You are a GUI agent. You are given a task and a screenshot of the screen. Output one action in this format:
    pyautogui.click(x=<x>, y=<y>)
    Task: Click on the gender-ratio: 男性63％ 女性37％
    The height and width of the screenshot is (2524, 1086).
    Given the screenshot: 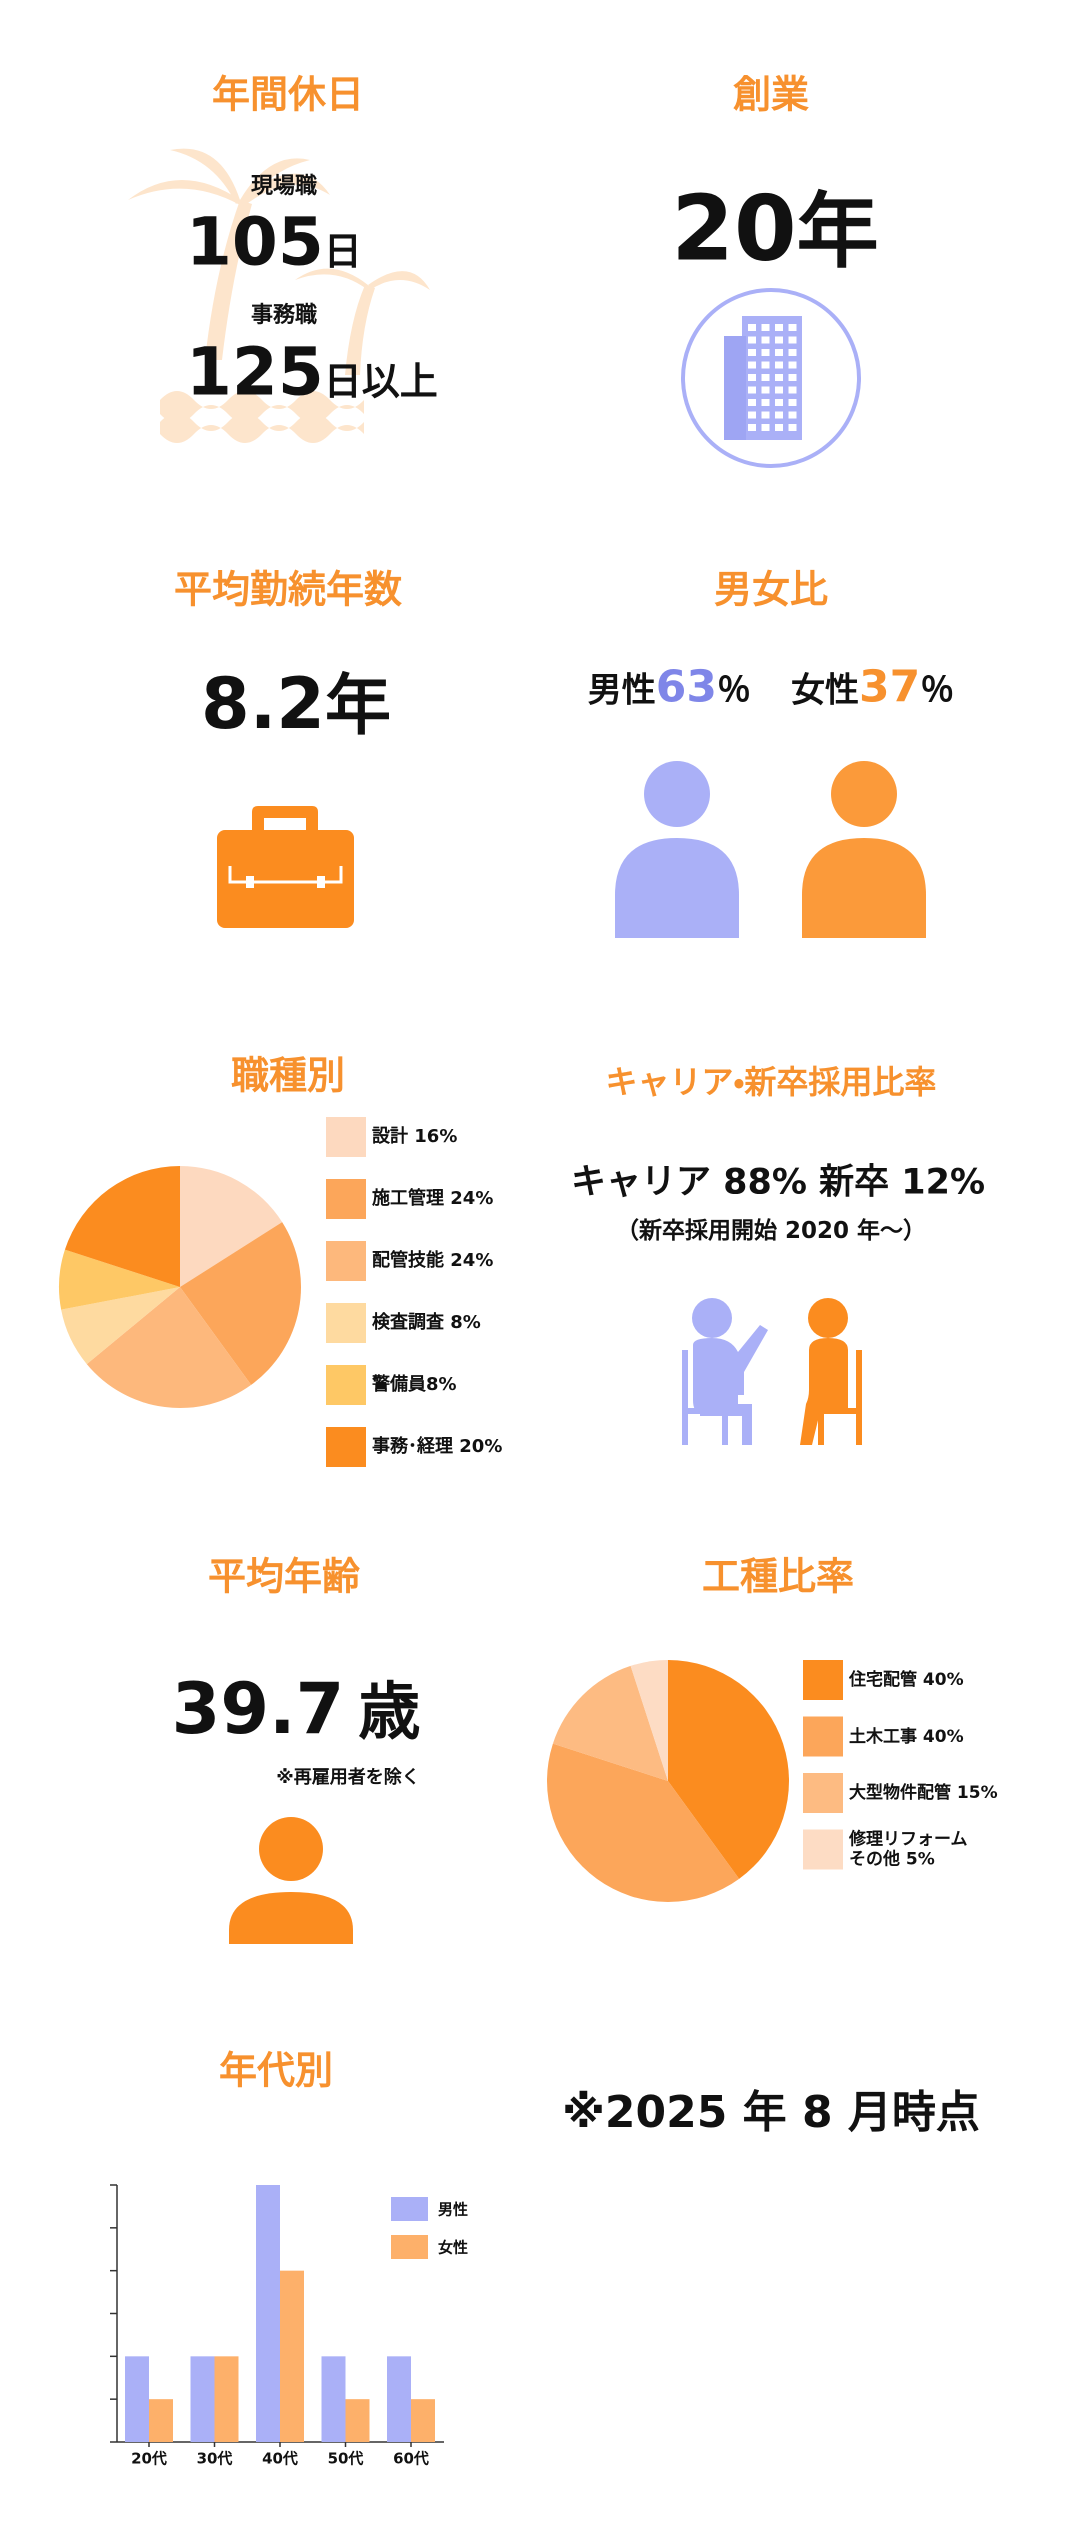 What is the action you would take?
    pyautogui.click(x=771, y=687)
    